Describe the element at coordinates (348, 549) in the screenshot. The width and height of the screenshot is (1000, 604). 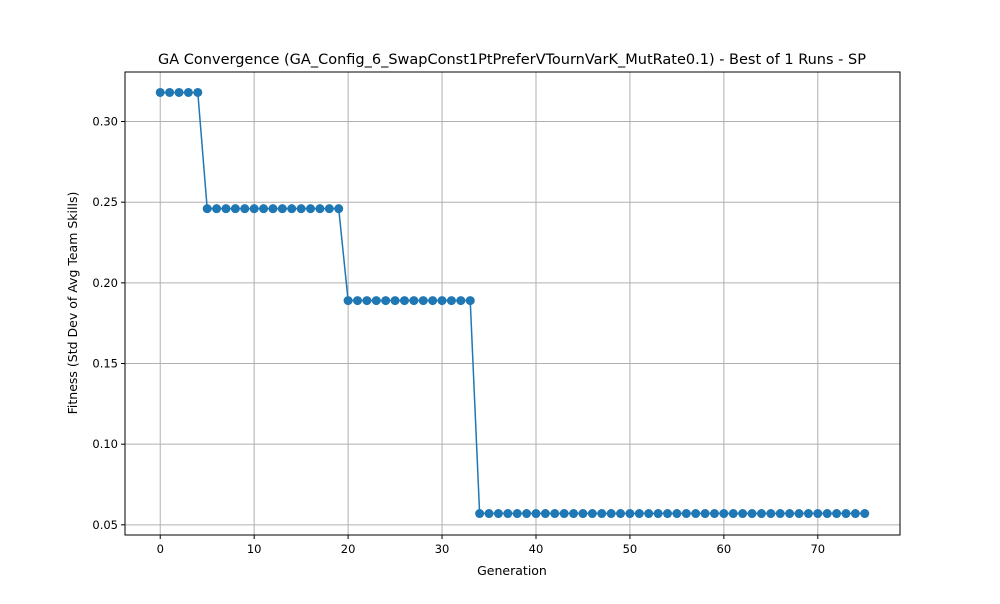
I see `x-tick-label: 20` at that location.